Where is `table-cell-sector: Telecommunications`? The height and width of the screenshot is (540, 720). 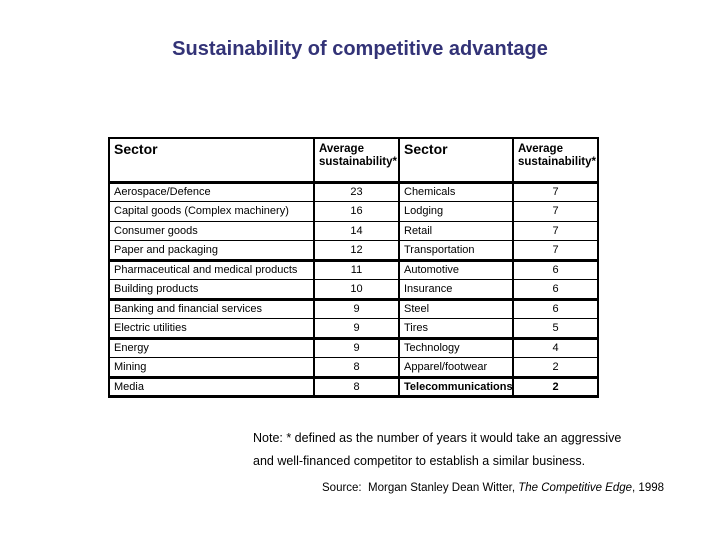 table-cell-sector: Telecommunications is located at coordinates (456, 387).